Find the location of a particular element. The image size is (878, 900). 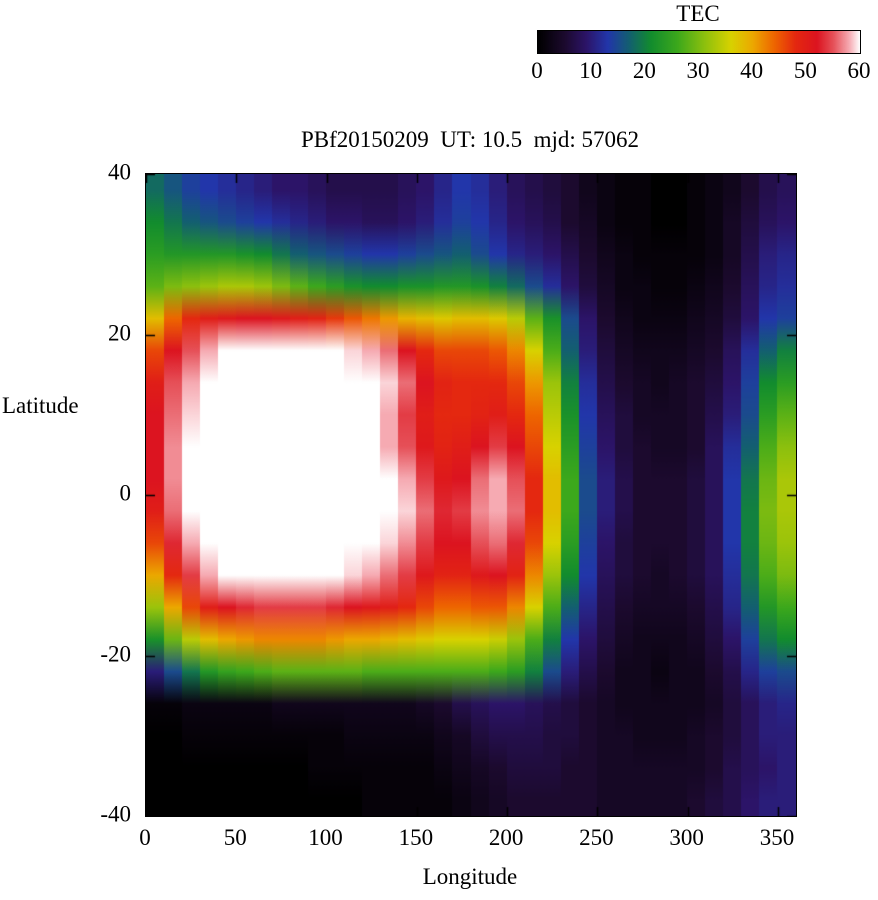

colorbar-gradient is located at coordinates (699, 42).